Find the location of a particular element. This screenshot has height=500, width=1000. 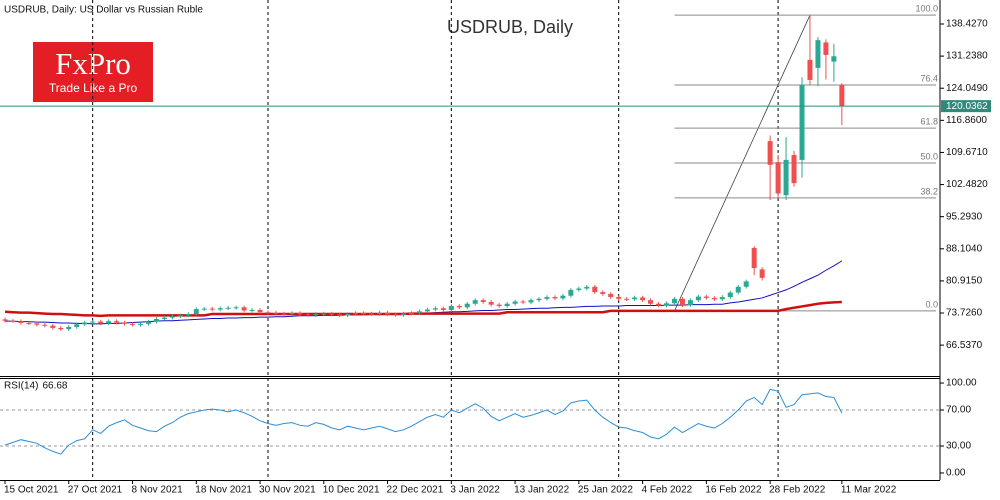

logo-name: FxPro is located at coordinates (93, 63).